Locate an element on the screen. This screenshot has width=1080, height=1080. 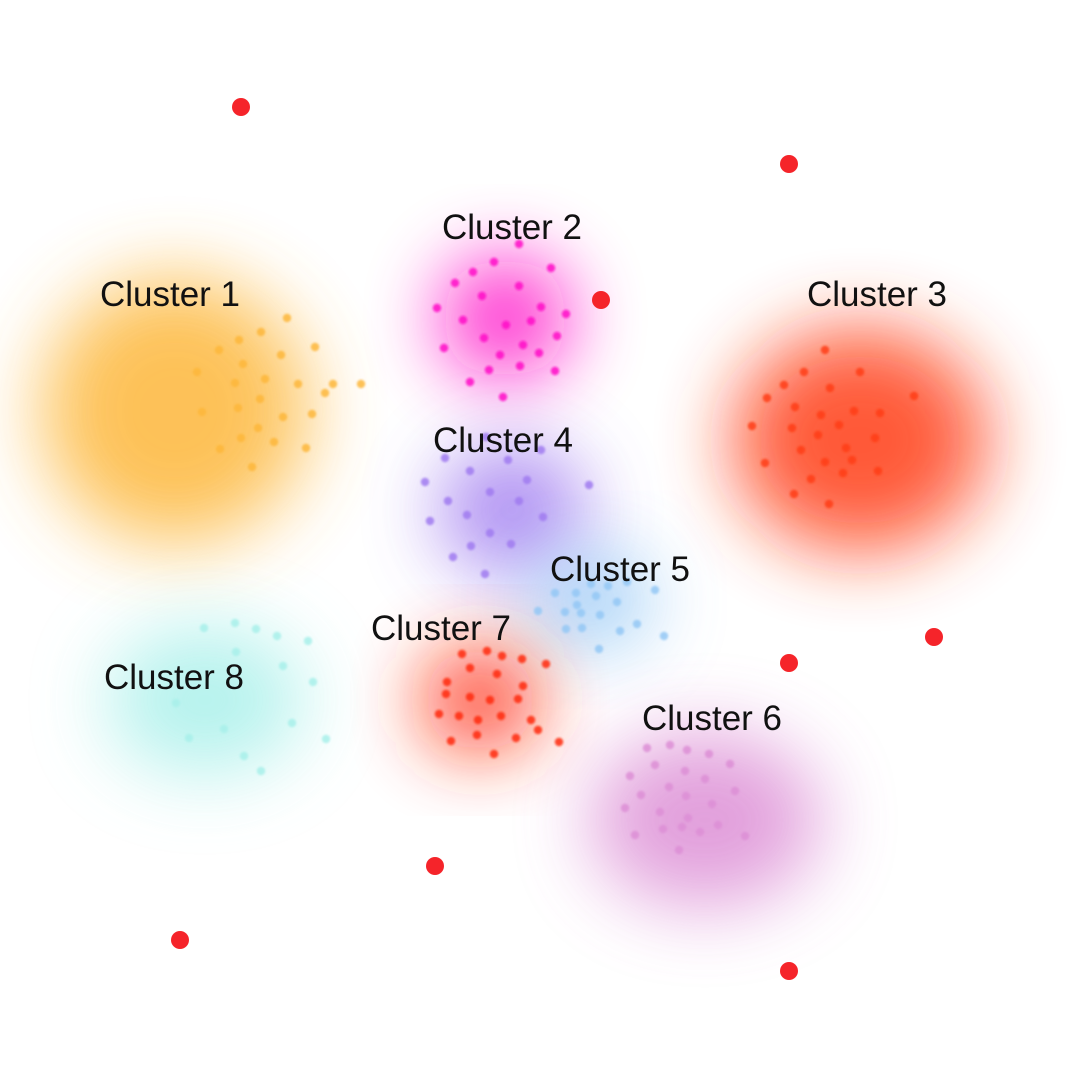
cluster-1-label: Cluster 1 is located at coordinates (170, 294).